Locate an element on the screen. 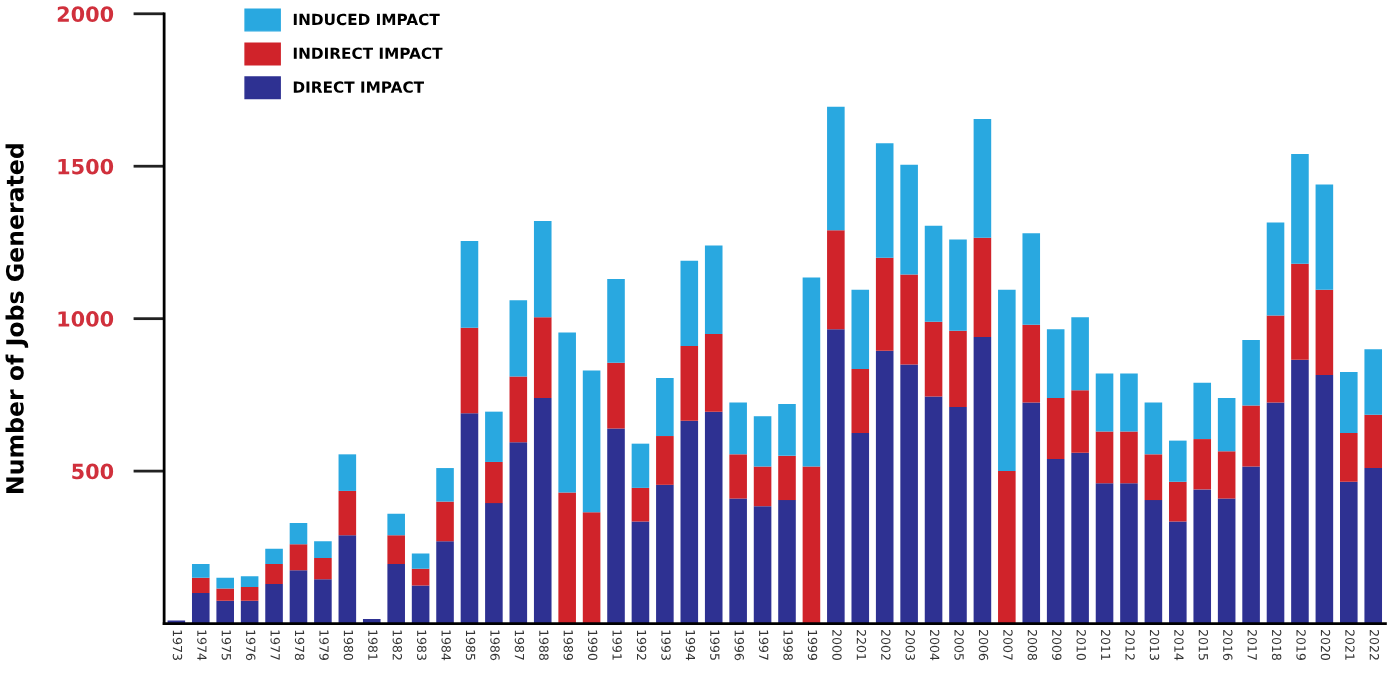  x-tick-label: 1996 is located at coordinates (739, 645).